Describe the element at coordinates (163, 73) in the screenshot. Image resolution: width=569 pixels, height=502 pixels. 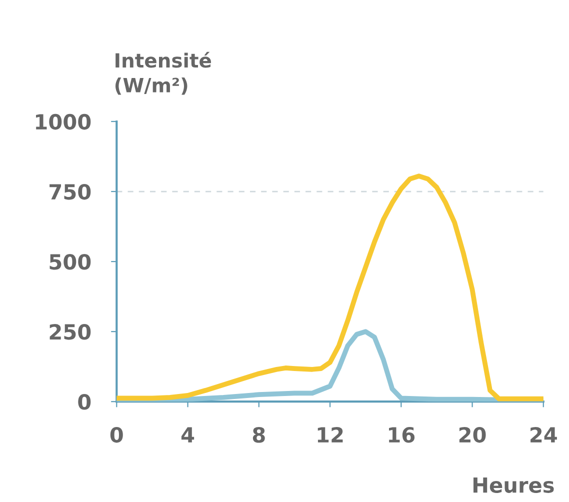
I see `y-axis-title: Intensité (W/m²)` at that location.